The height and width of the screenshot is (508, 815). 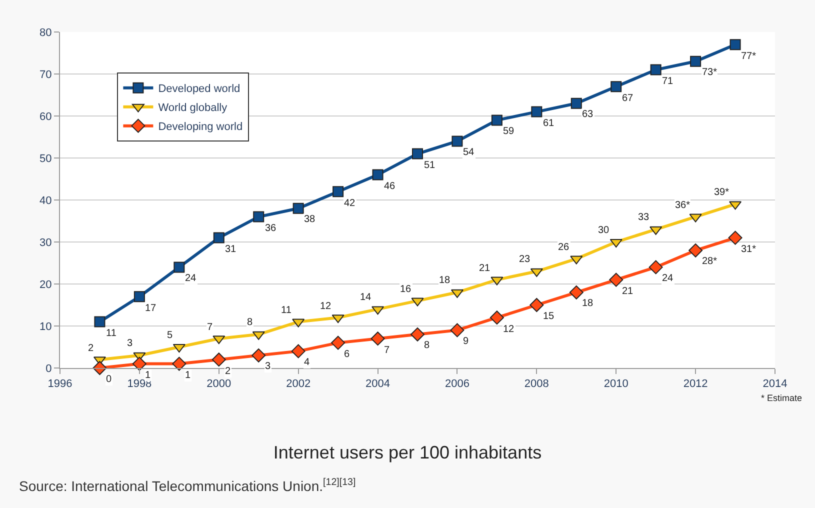 What do you see at coordinates (286, 310) in the screenshot?
I see `data-label: 11` at bounding box center [286, 310].